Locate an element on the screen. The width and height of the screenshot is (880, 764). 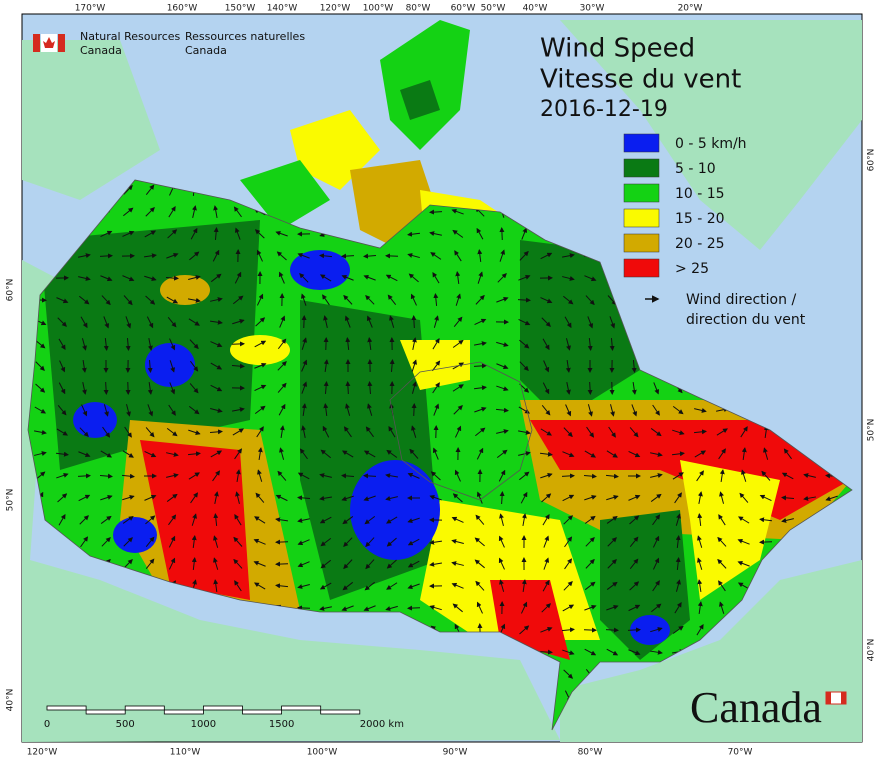
legend-label: 5 - 10 is located at coordinates (695, 169).